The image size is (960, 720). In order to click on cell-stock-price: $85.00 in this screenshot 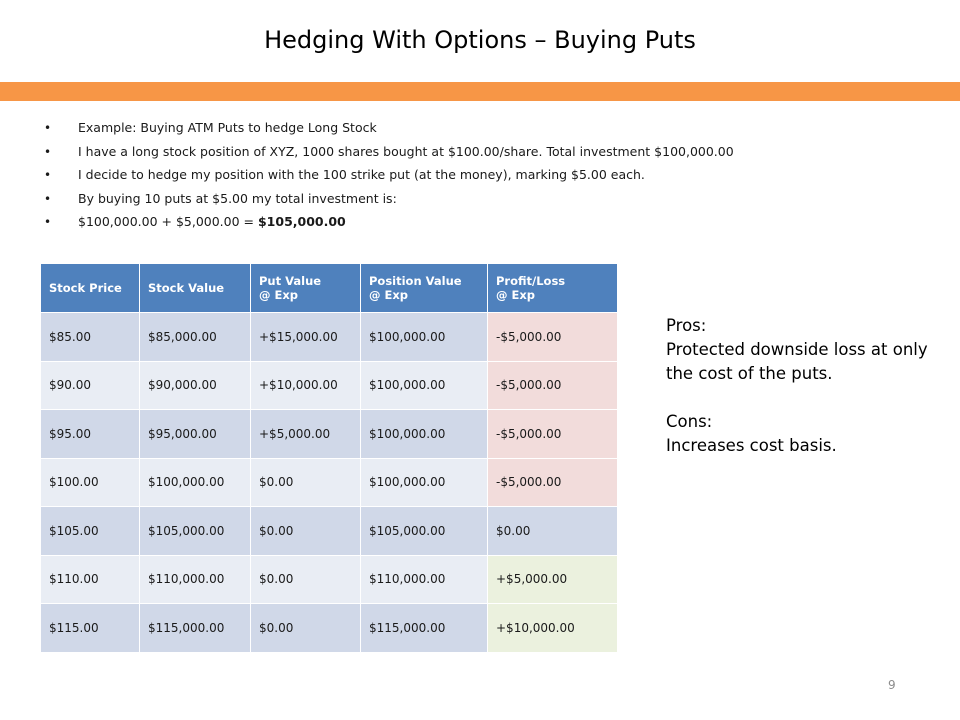, I will do `click(90, 337)`.